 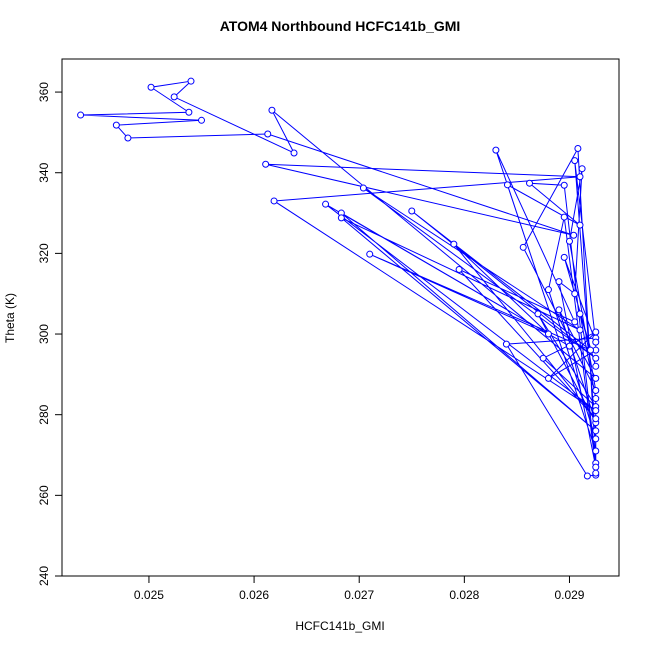 I want to click on y-tick-label: 320, so click(x=44, y=253).